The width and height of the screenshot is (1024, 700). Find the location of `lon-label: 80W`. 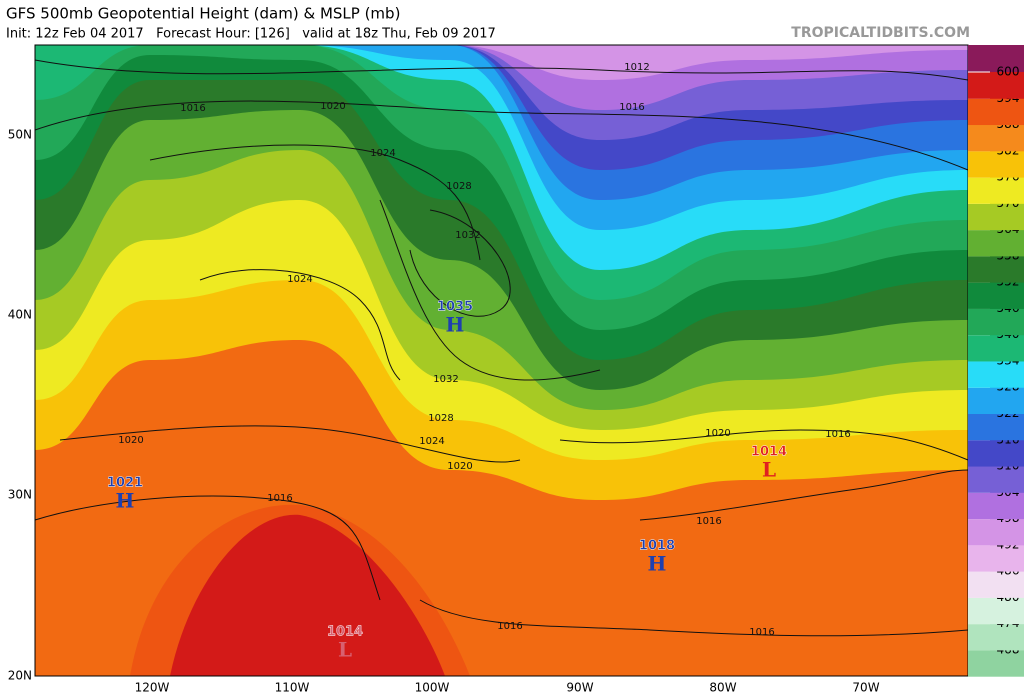

lon-label: 80W is located at coordinates (722, 688).